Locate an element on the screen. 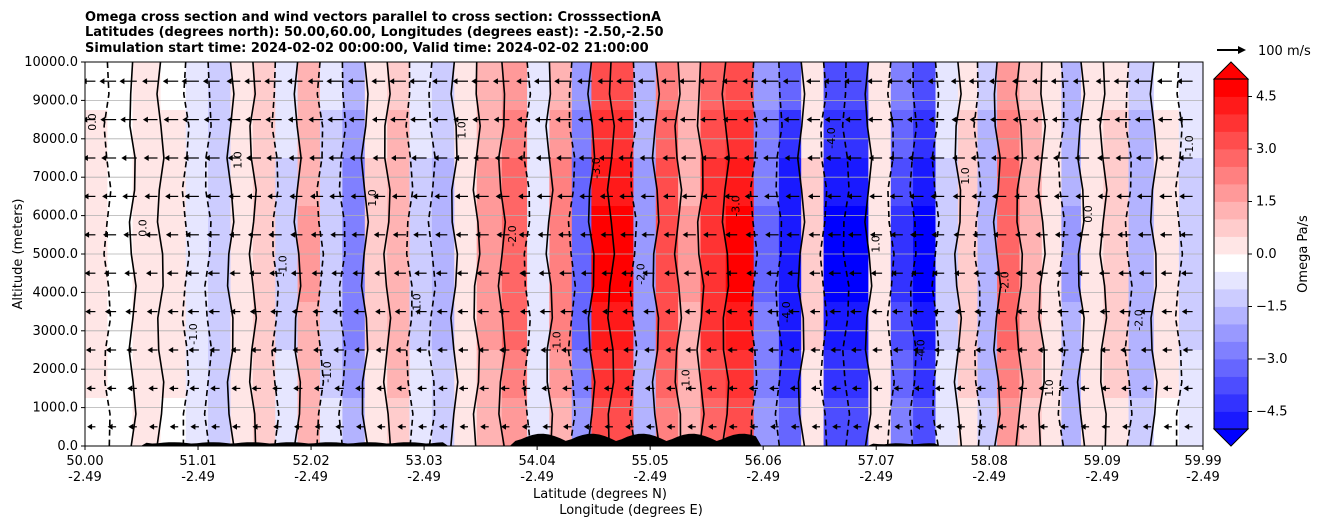 The image size is (1320, 526). contour-label: -3.0 is located at coordinates (736, 205).